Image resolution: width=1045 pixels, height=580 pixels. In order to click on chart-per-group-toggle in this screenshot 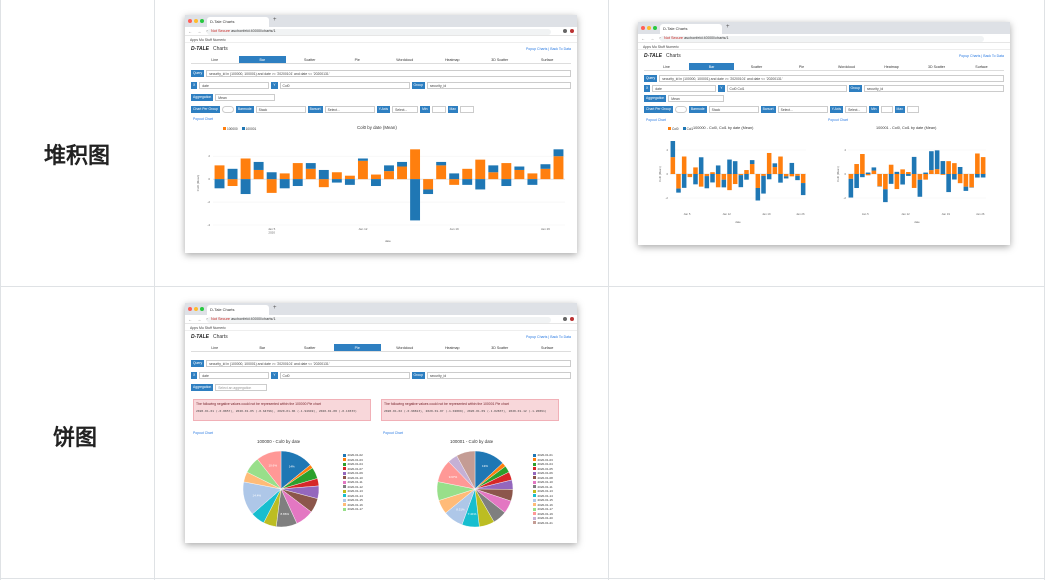, I will do `click(227, 109)`.